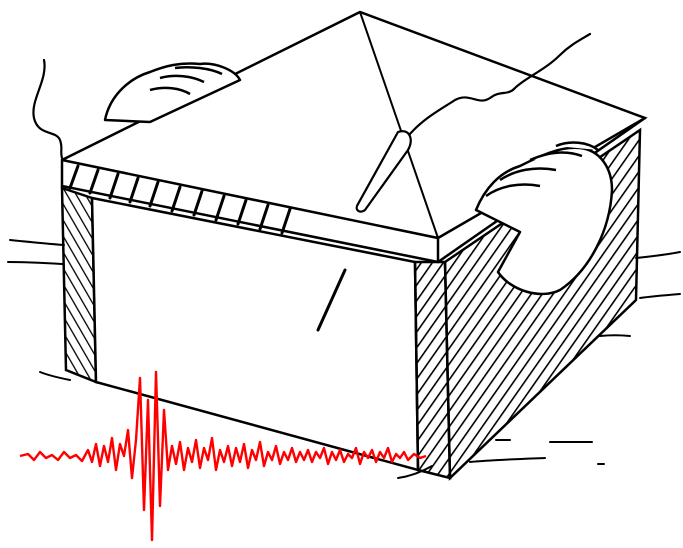 Image resolution: width=683 pixels, height=548 pixels. Describe the element at coordinates (172, 93) in the screenshot. I see `left-hand` at that location.